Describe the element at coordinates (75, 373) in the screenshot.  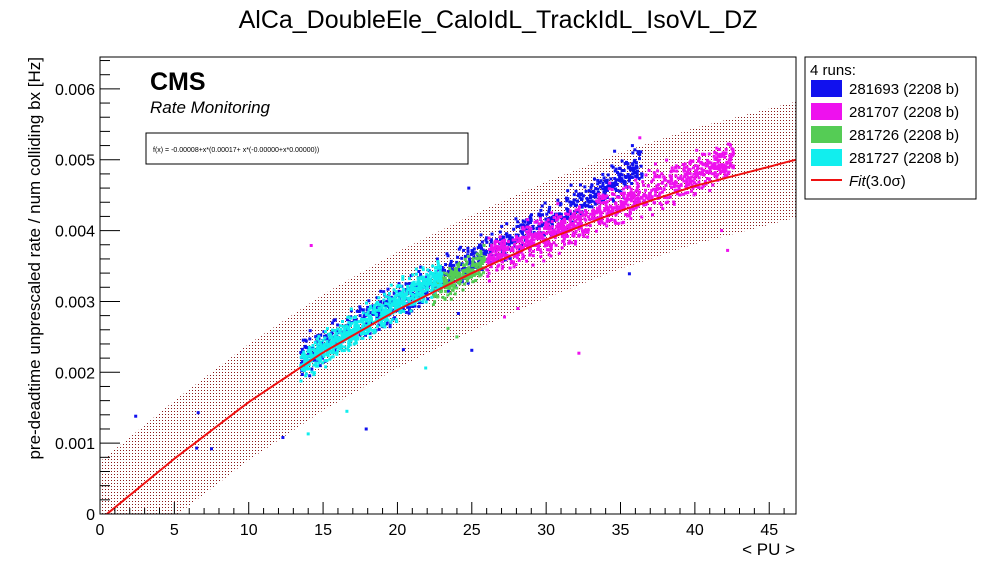
I see `y-tick-label: 0.002` at that location.